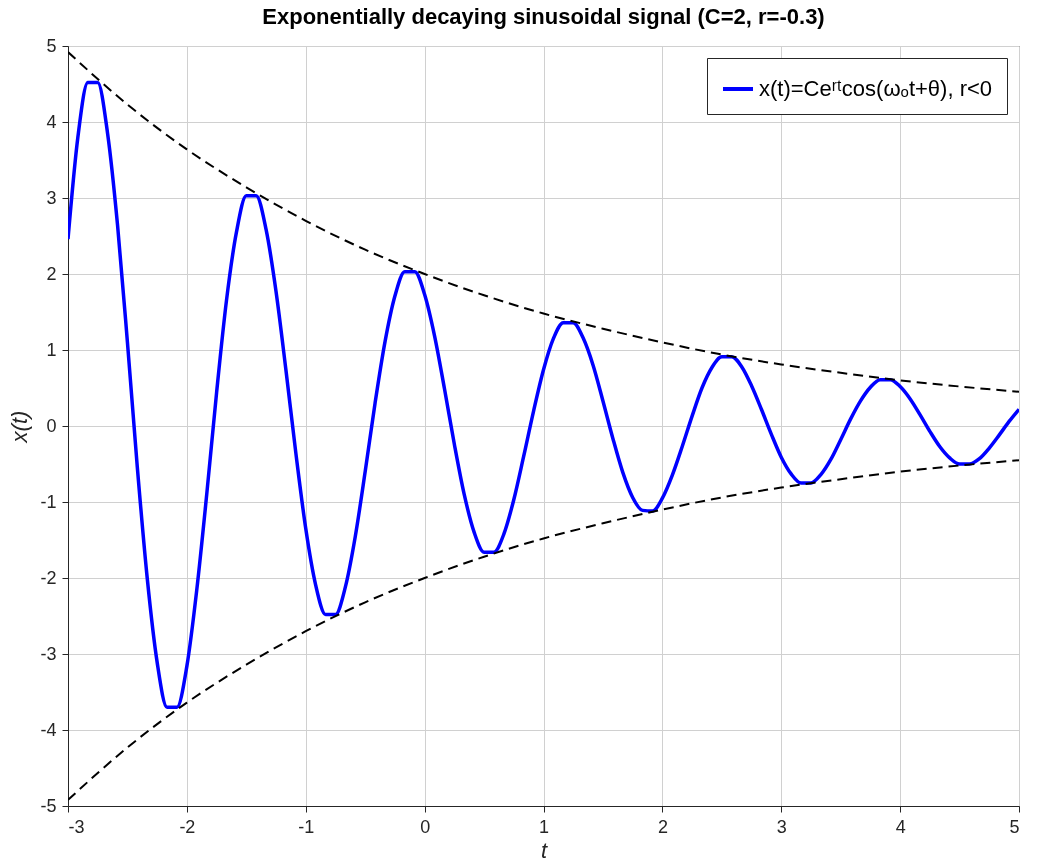 Image resolution: width=1040 pixels, height=867 pixels. Describe the element at coordinates (48, 805) in the screenshot. I see `y-tick-label: -5` at that location.